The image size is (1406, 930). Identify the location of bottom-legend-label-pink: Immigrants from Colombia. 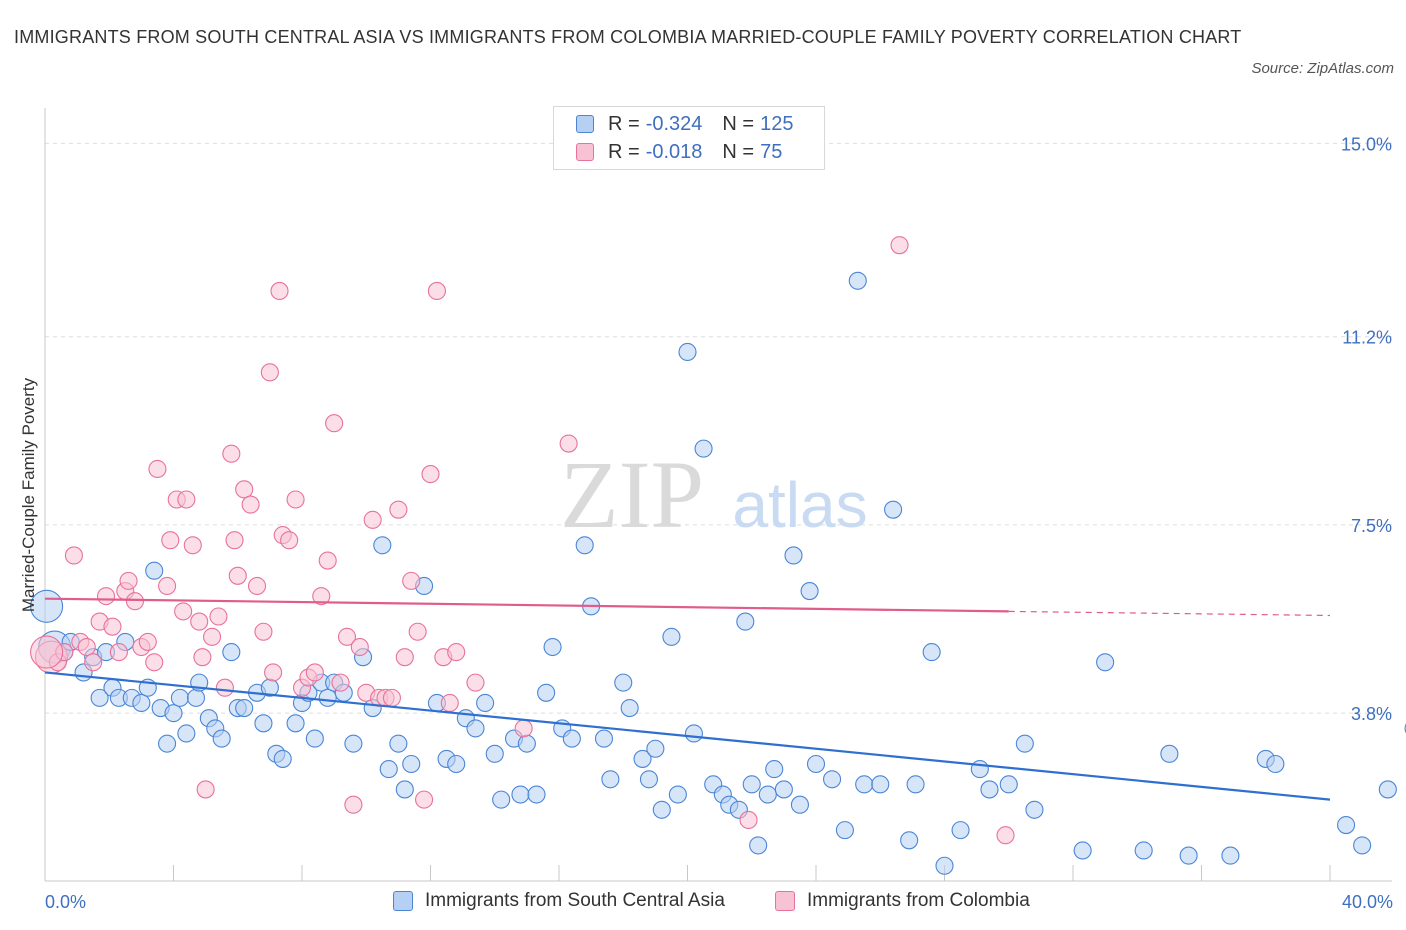
(918, 900).